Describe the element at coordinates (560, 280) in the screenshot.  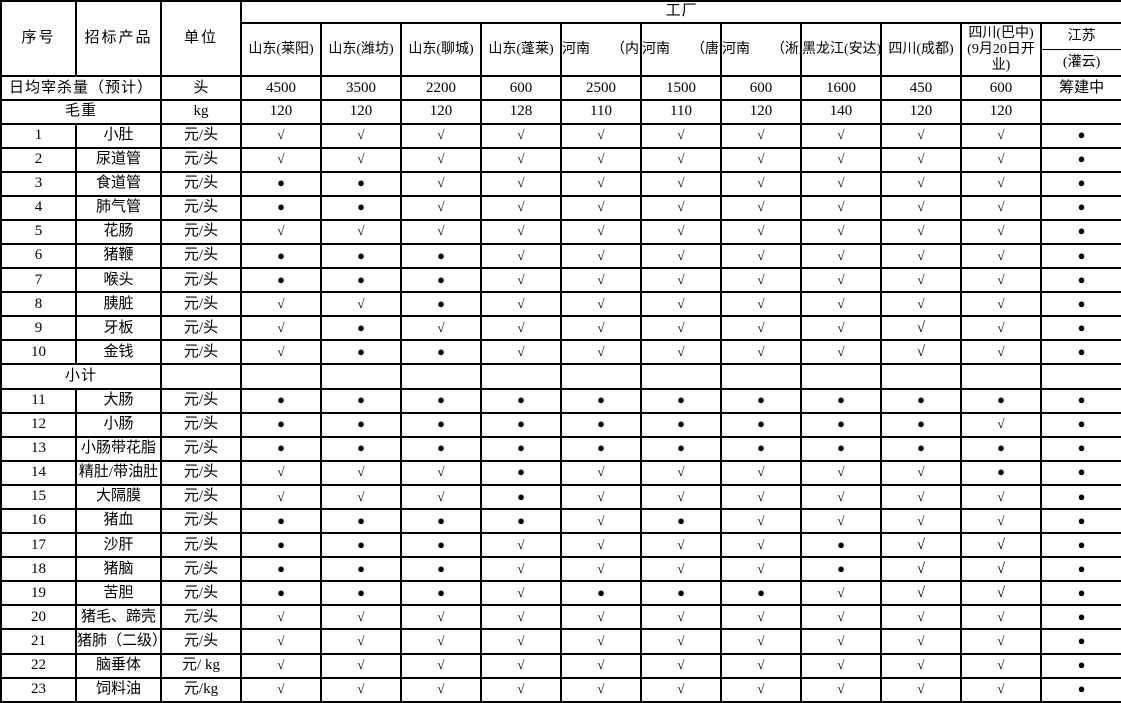
I see `product-row: 7 喉头 元/头 ● ● ● √ √ √ √ √ √ √ ●` at that location.